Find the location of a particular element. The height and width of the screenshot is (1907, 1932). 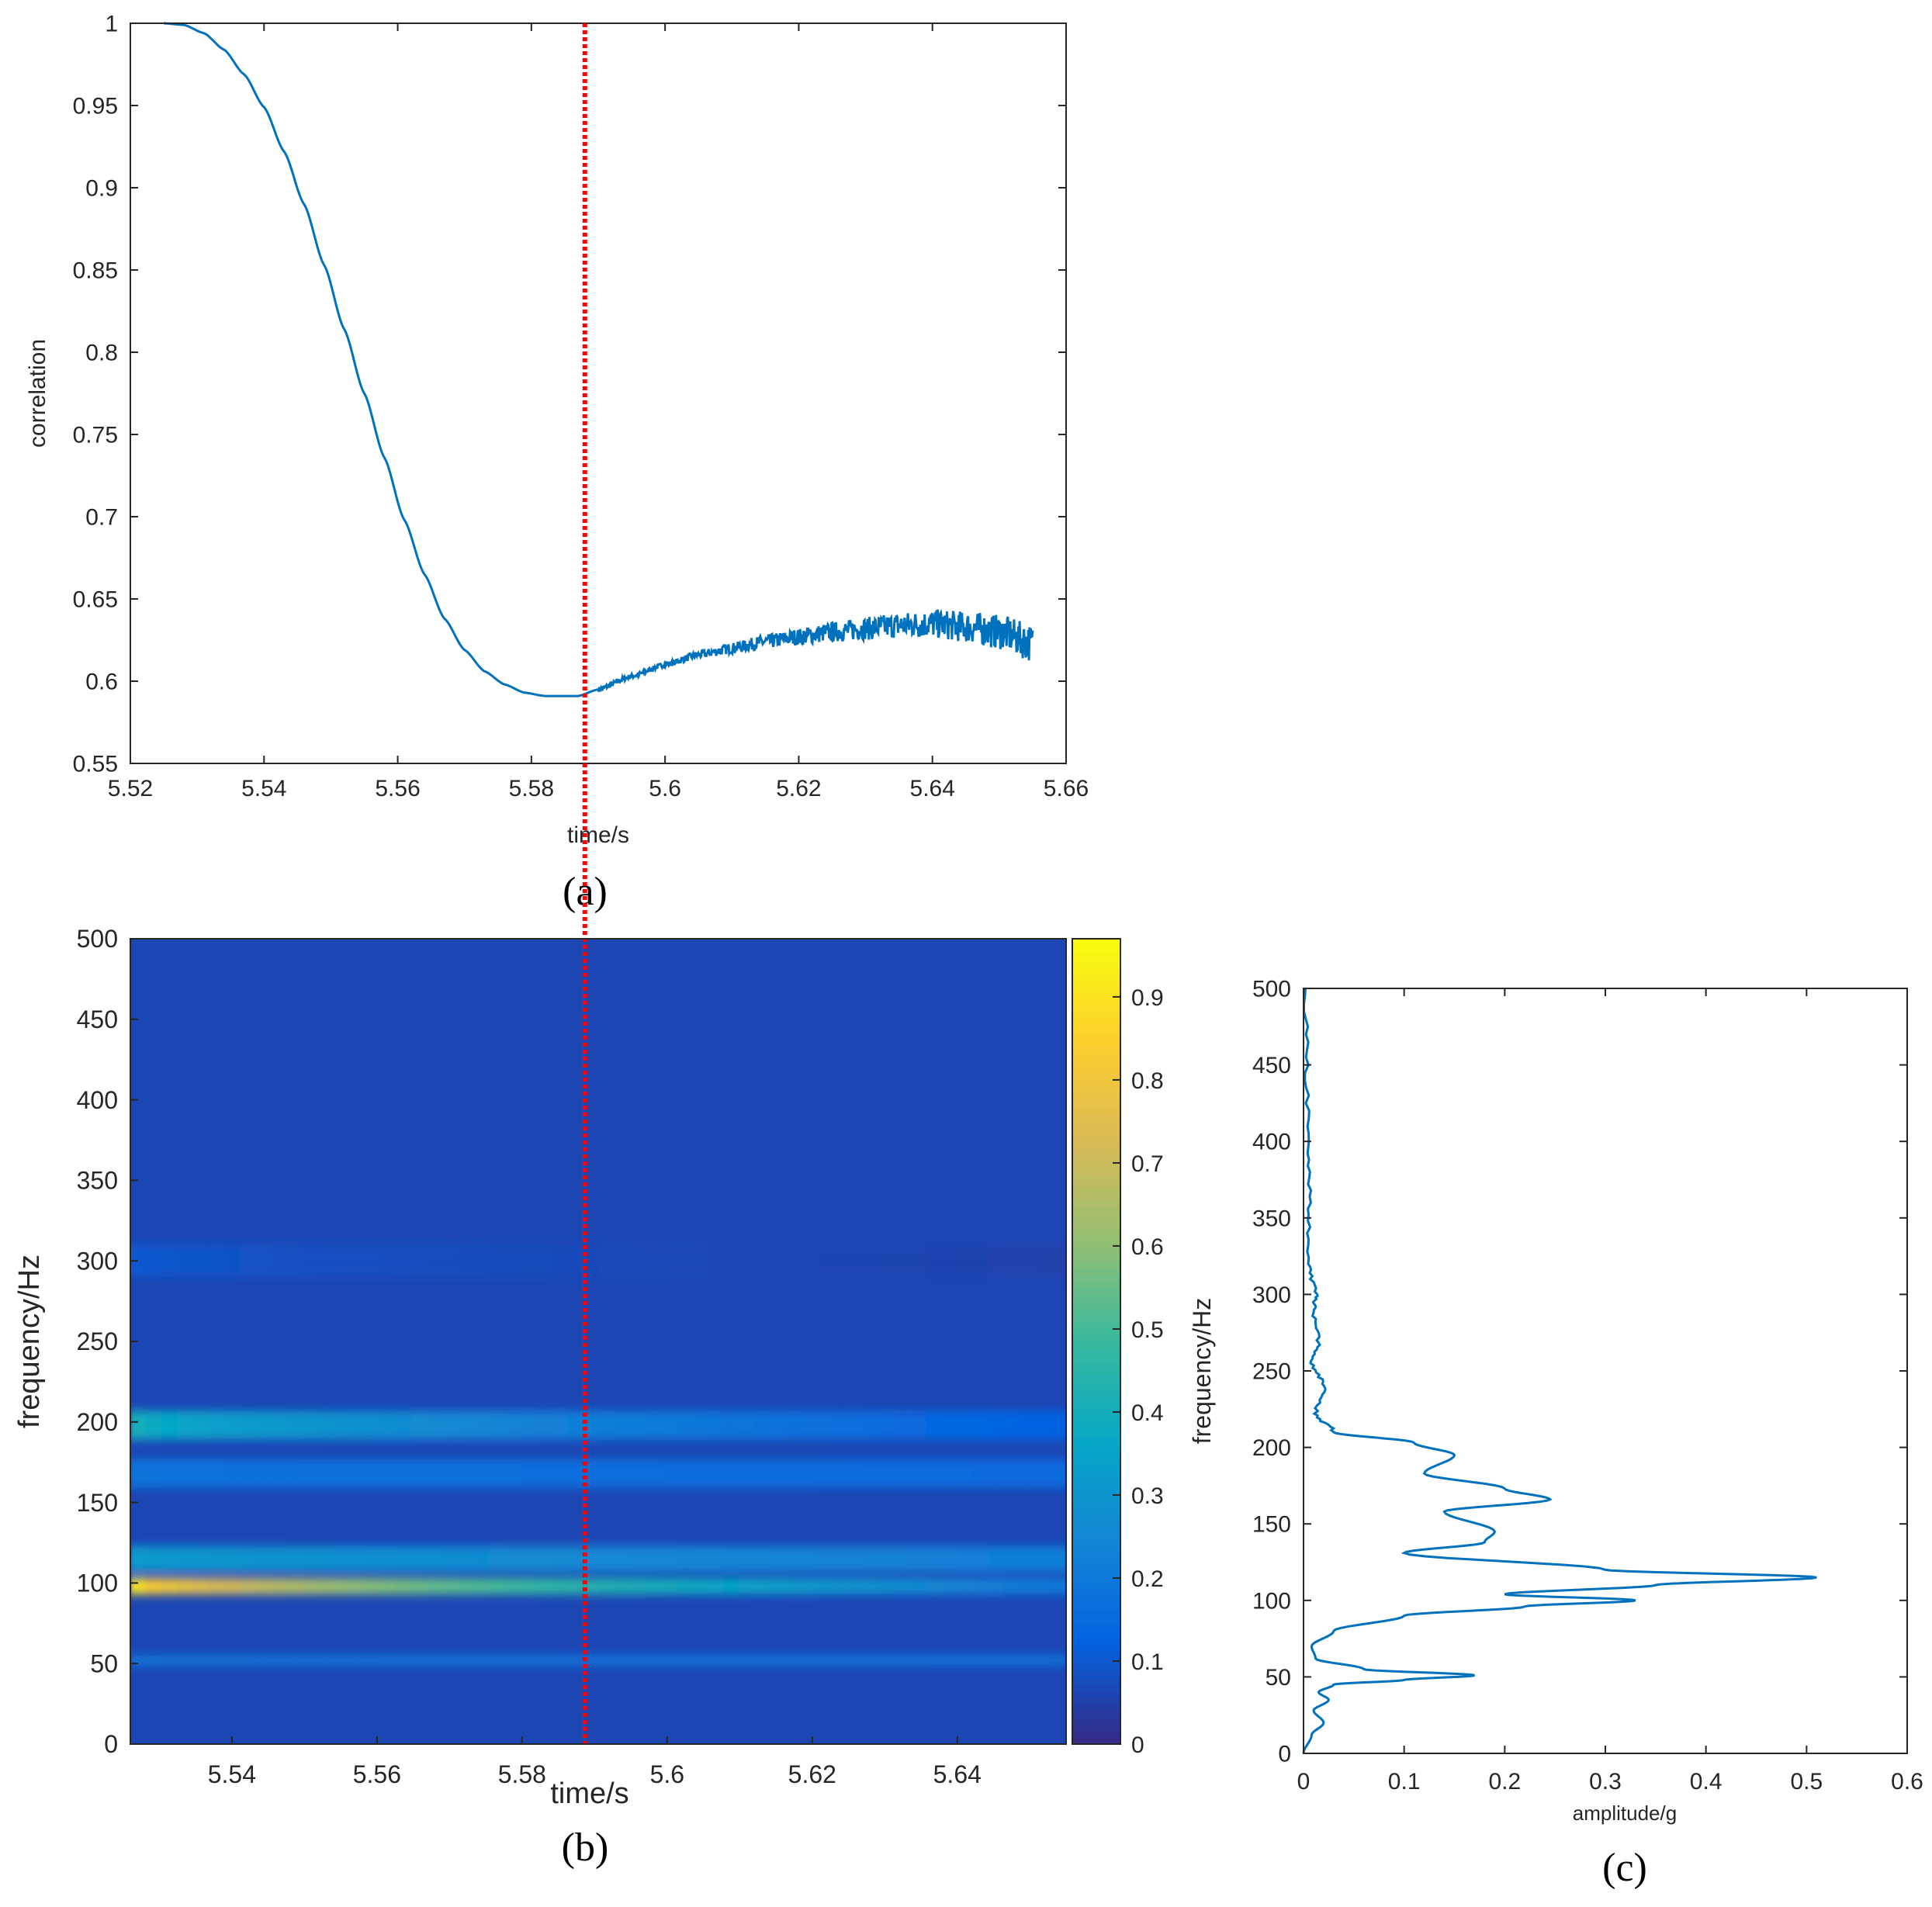

panel-b-ylabel: frequency/Hz is located at coordinates (29, 1341).